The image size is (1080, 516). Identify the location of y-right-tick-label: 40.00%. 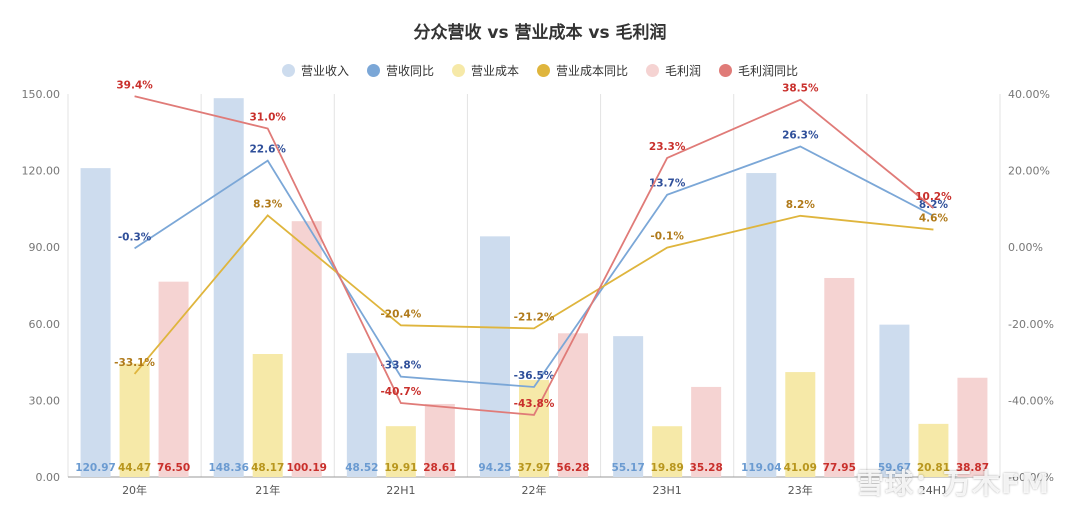
(1029, 94).